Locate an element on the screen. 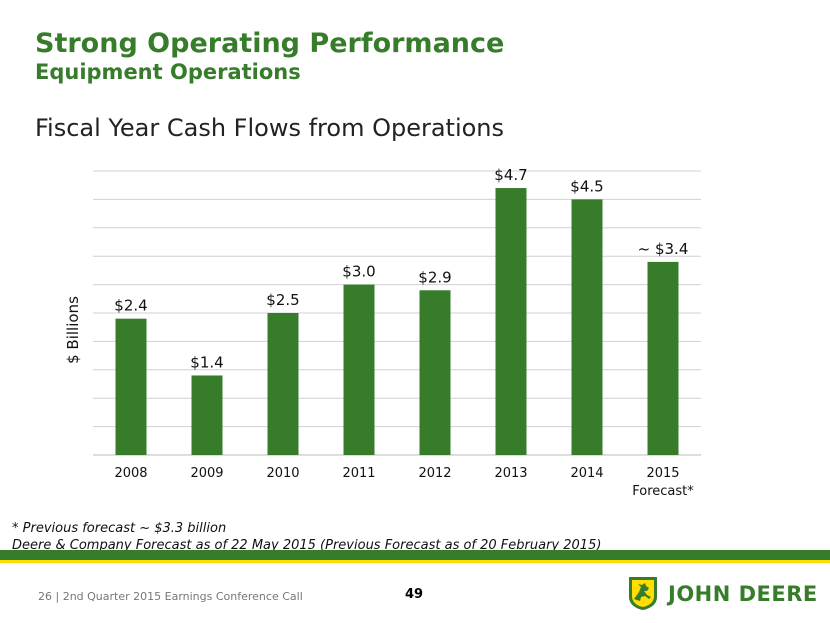 This screenshot has width=830, height=623. bar-2008 is located at coordinates (131, 386).